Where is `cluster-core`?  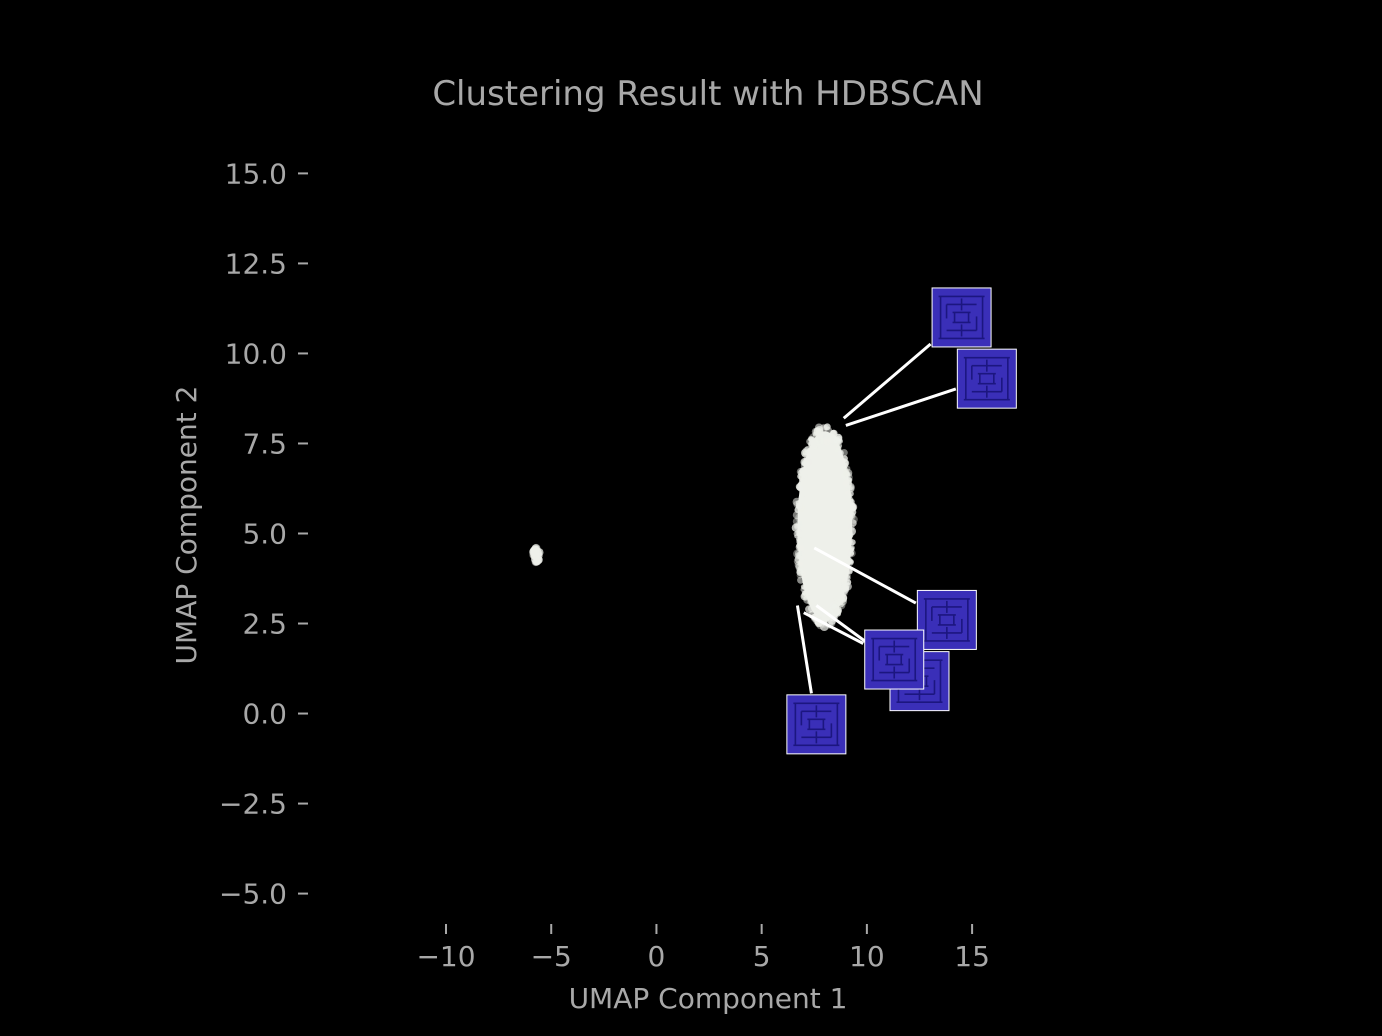 cluster-core is located at coordinates (825, 526).